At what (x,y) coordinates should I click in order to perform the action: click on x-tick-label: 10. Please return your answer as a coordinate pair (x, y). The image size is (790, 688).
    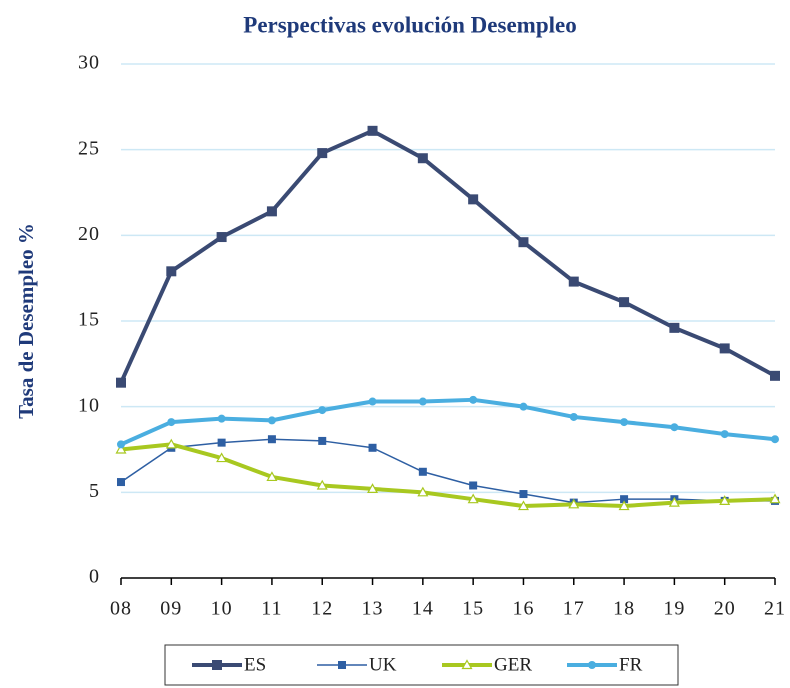
    Looking at the image, I should click on (222, 609).